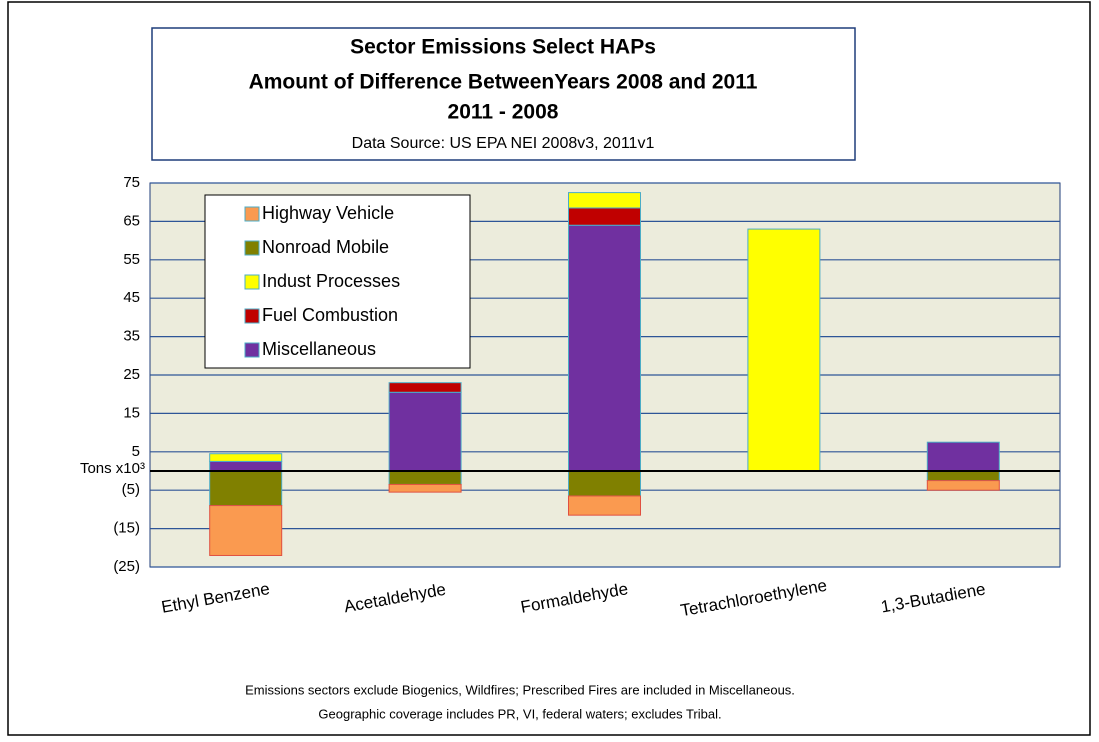 This screenshot has width=1099, height=742. Describe the element at coordinates (131, 182) in the screenshot. I see `y-tick-label: 75` at that location.